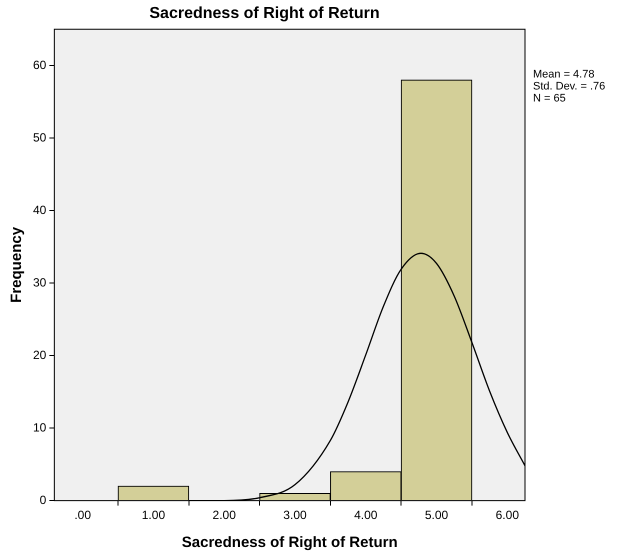  I want to click on x-tick-label: .00, so click(83, 515).